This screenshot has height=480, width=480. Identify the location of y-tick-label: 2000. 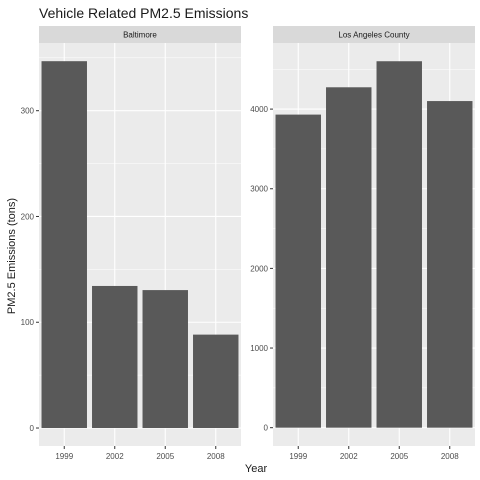
(259, 268).